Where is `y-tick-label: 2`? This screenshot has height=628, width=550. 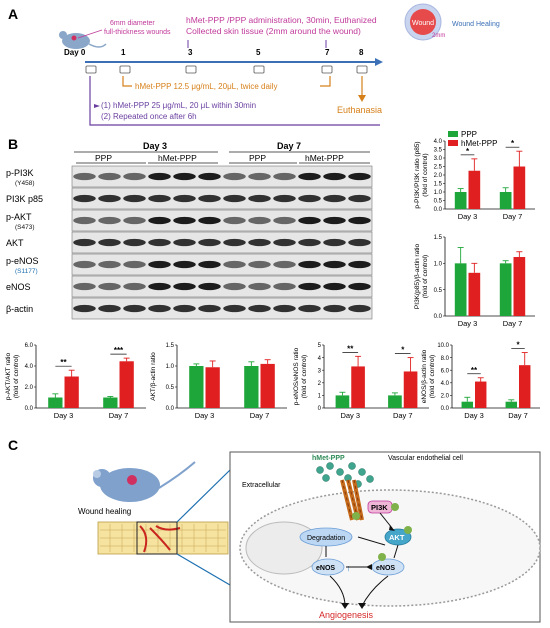 y-tick-label: 2 is located at coordinates (320, 384).